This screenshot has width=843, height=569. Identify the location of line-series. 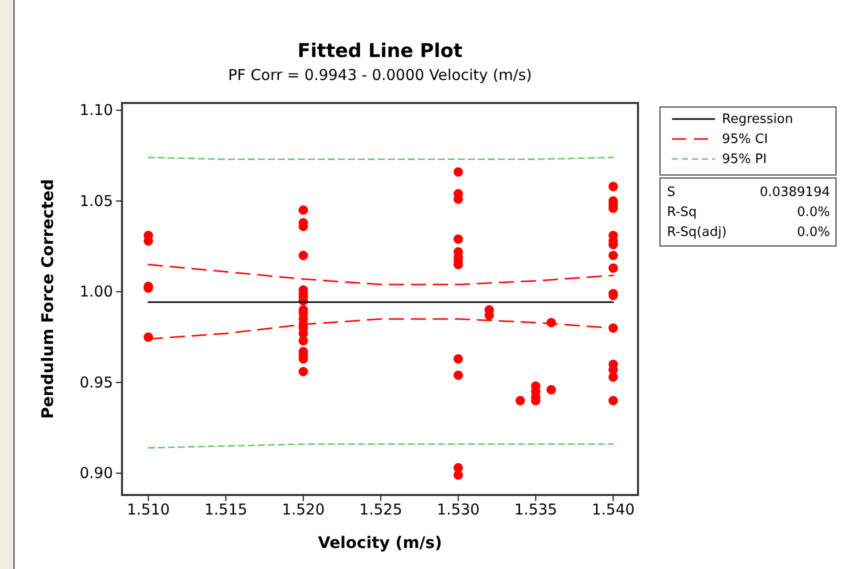
(381, 275).